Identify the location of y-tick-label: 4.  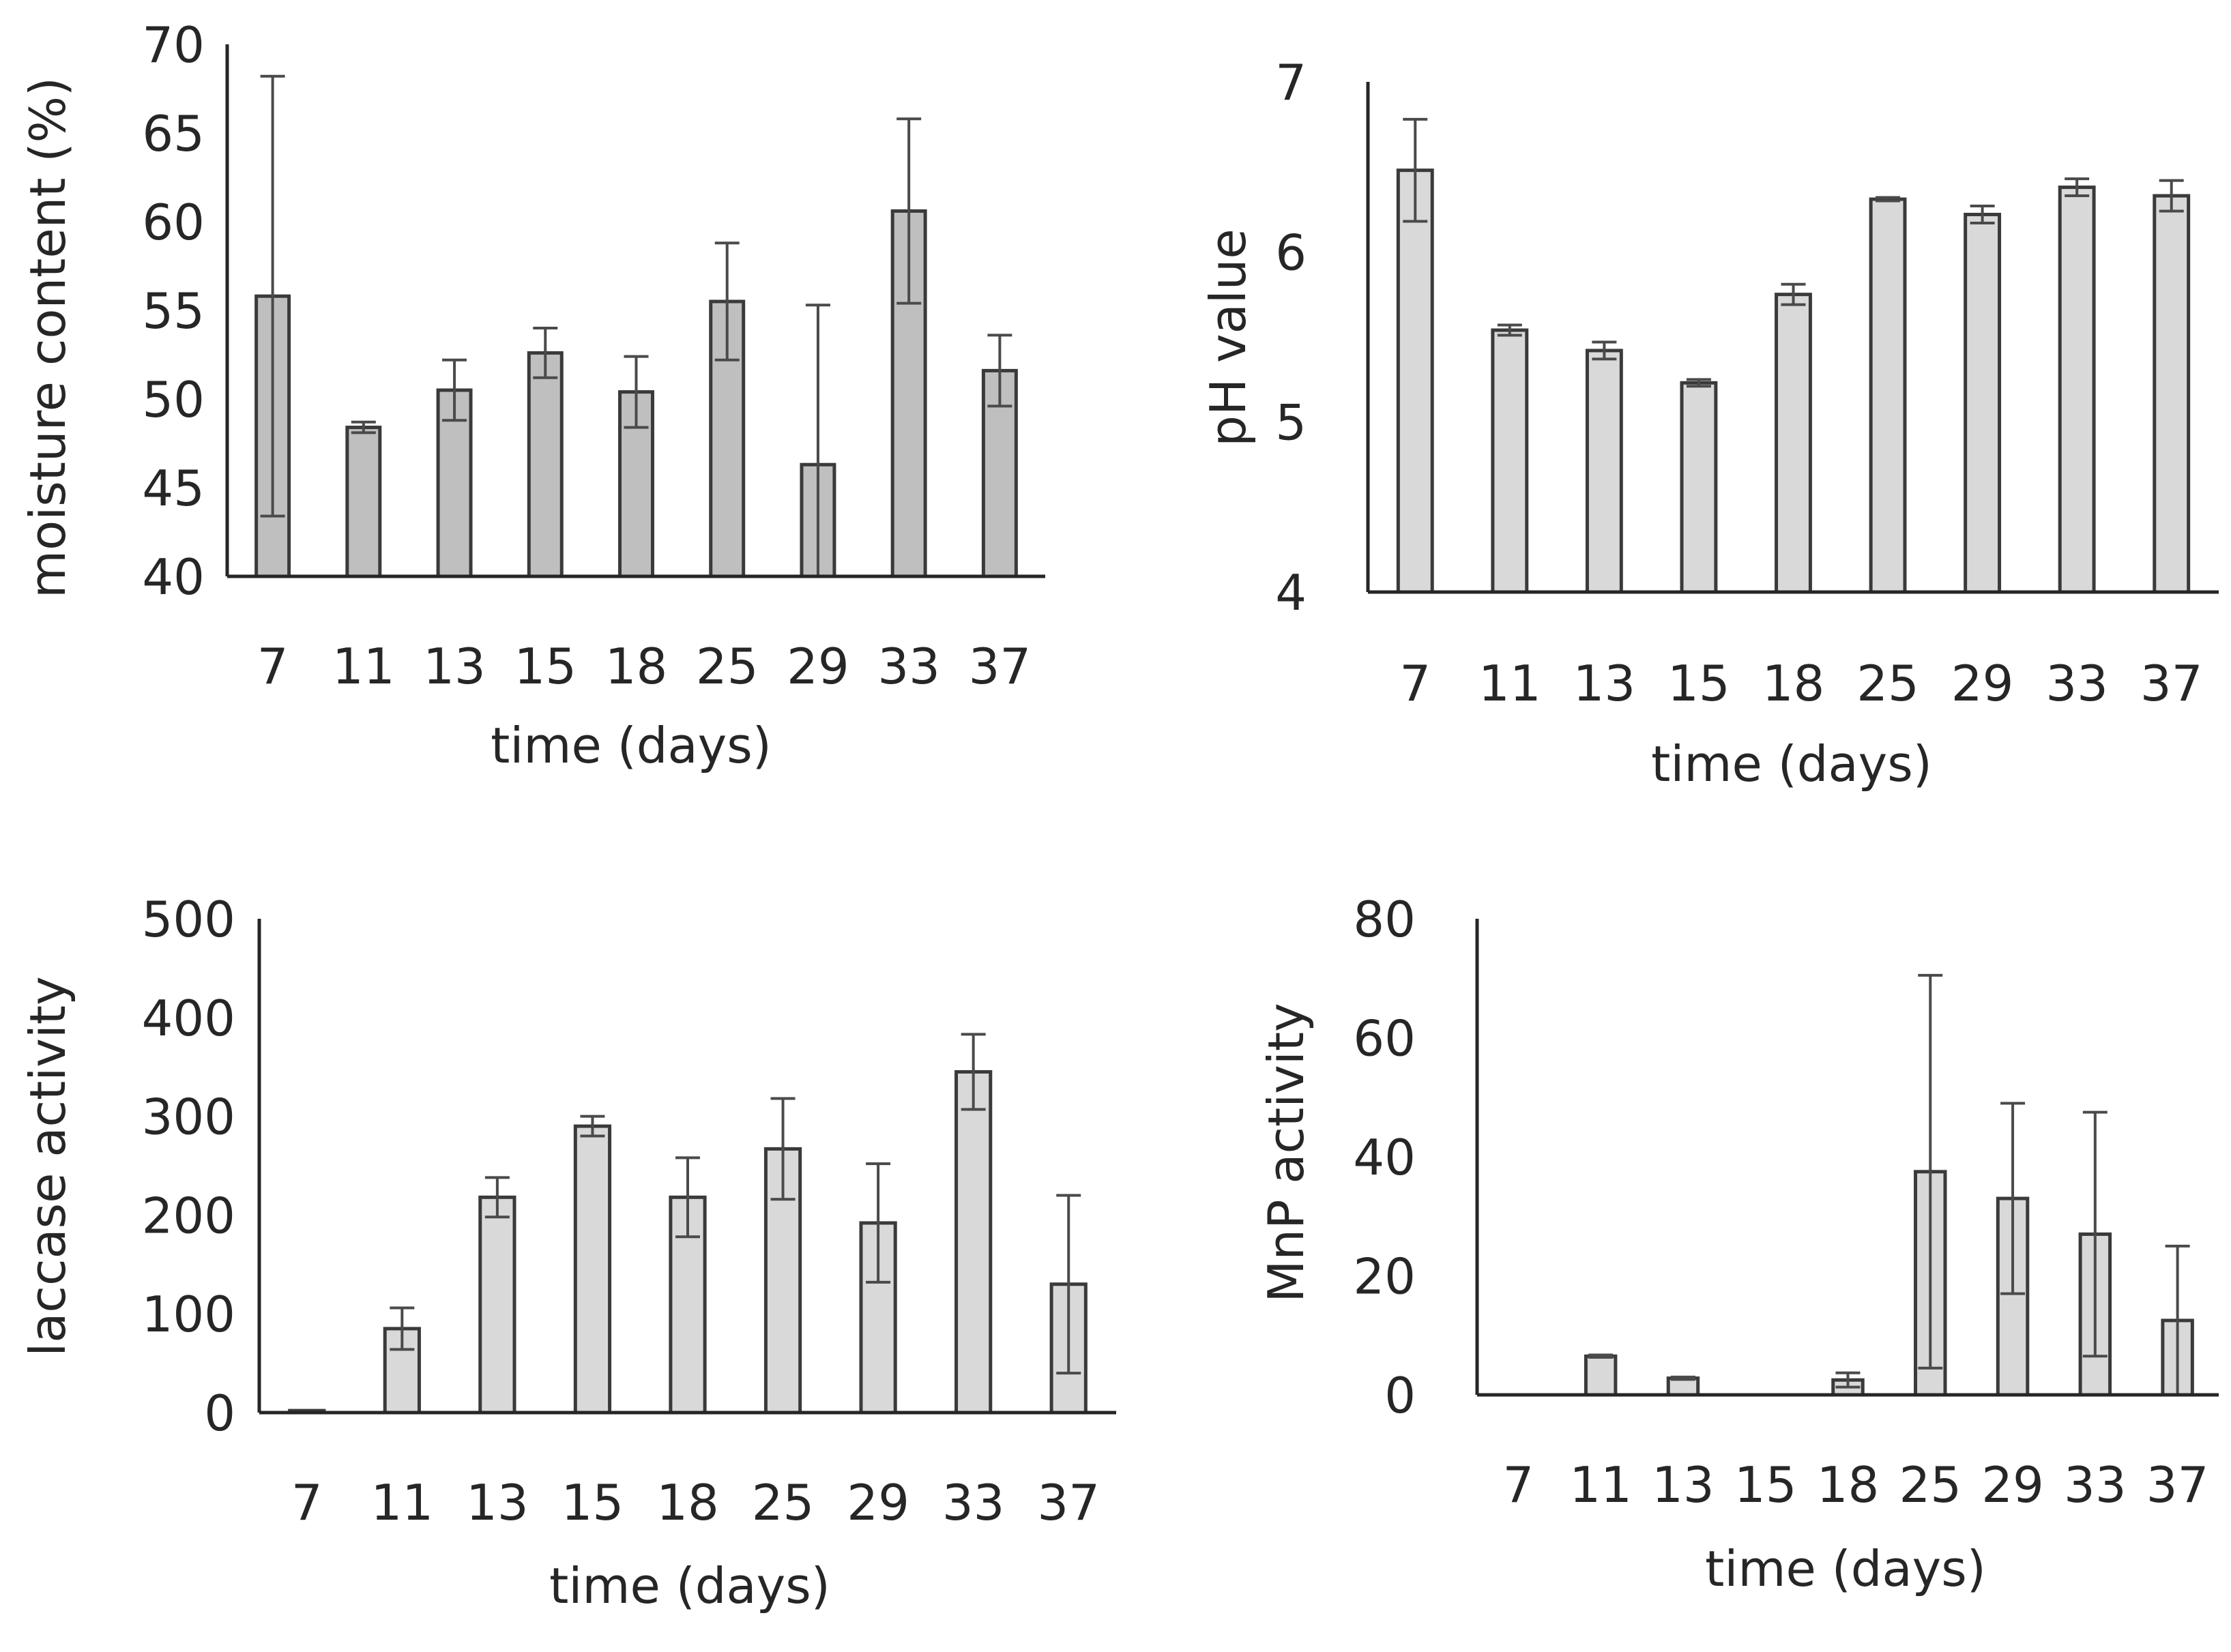
(1291, 592).